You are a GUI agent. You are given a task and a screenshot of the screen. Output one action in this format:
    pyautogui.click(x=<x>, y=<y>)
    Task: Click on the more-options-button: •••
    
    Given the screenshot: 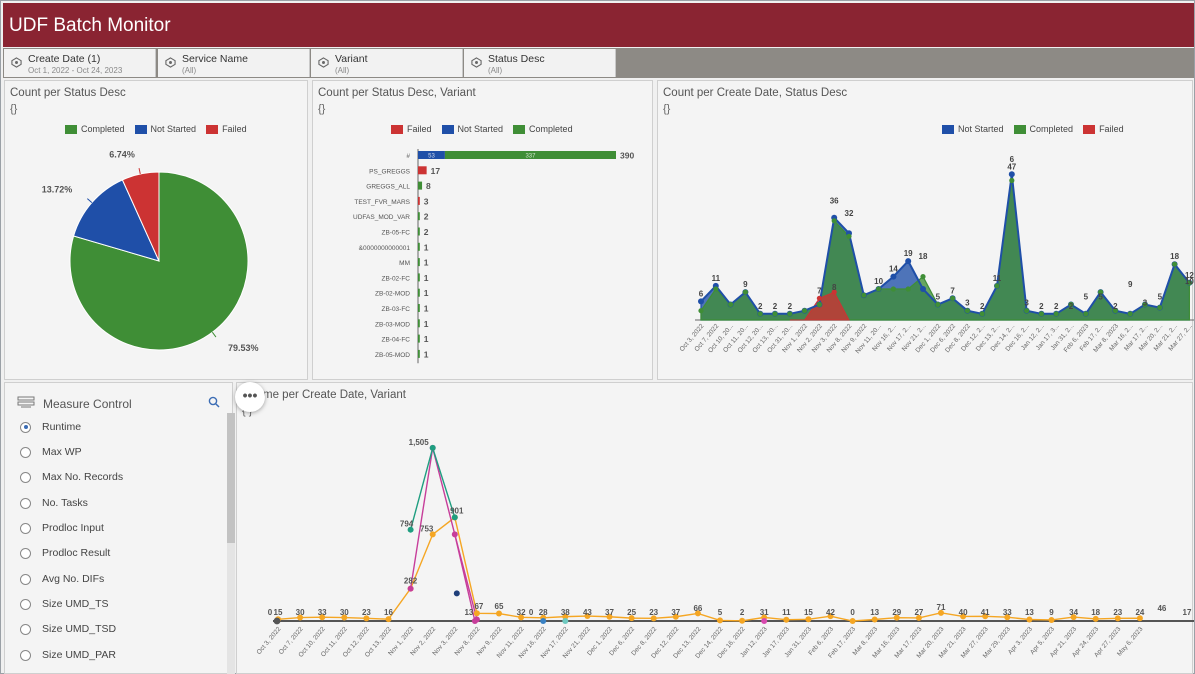 What is the action you would take?
    pyautogui.click(x=250, y=397)
    